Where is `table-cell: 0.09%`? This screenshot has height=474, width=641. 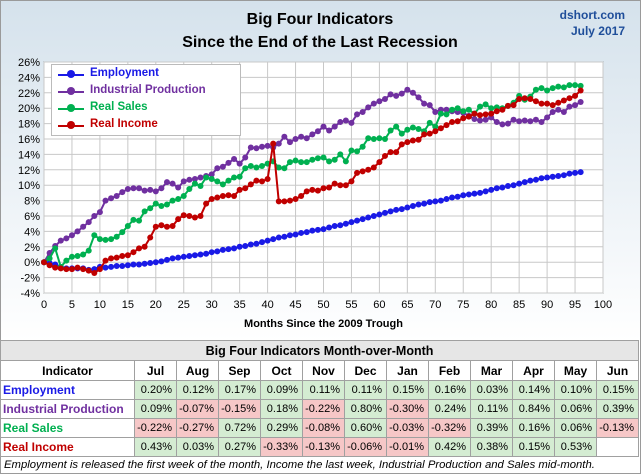 table-cell: 0.09% is located at coordinates (155, 409).